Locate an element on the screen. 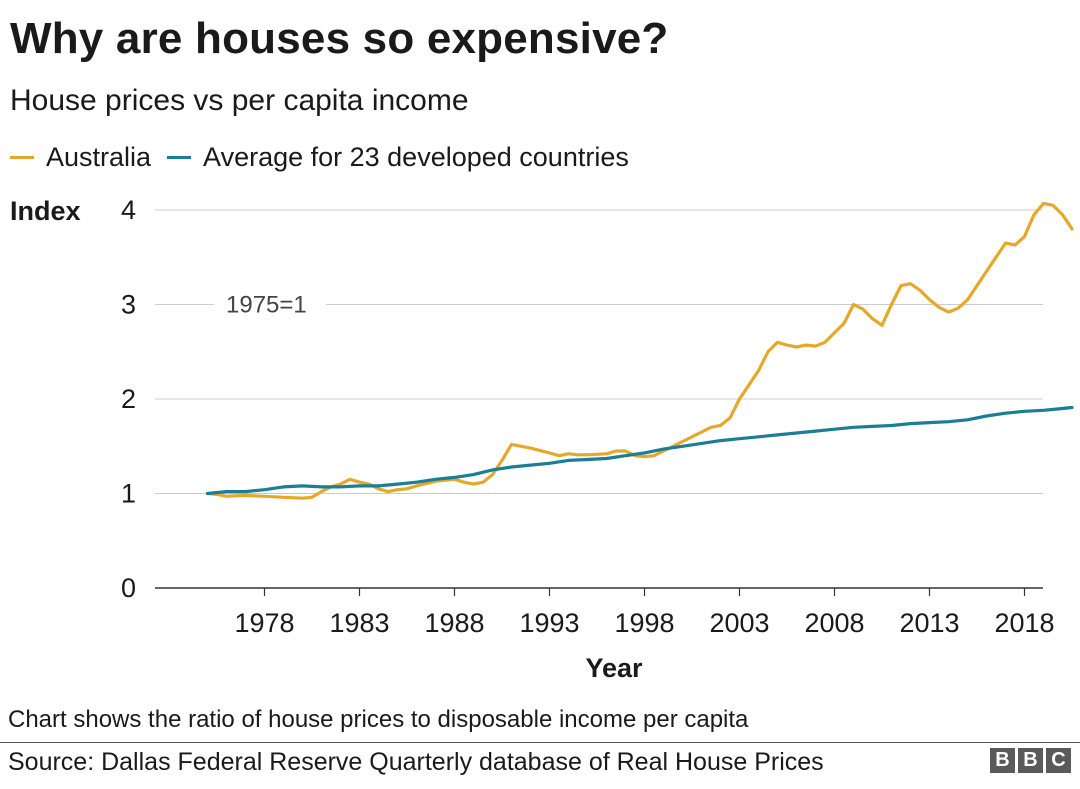 The width and height of the screenshot is (1080, 789). x-tick-label: 1993 is located at coordinates (549, 623).